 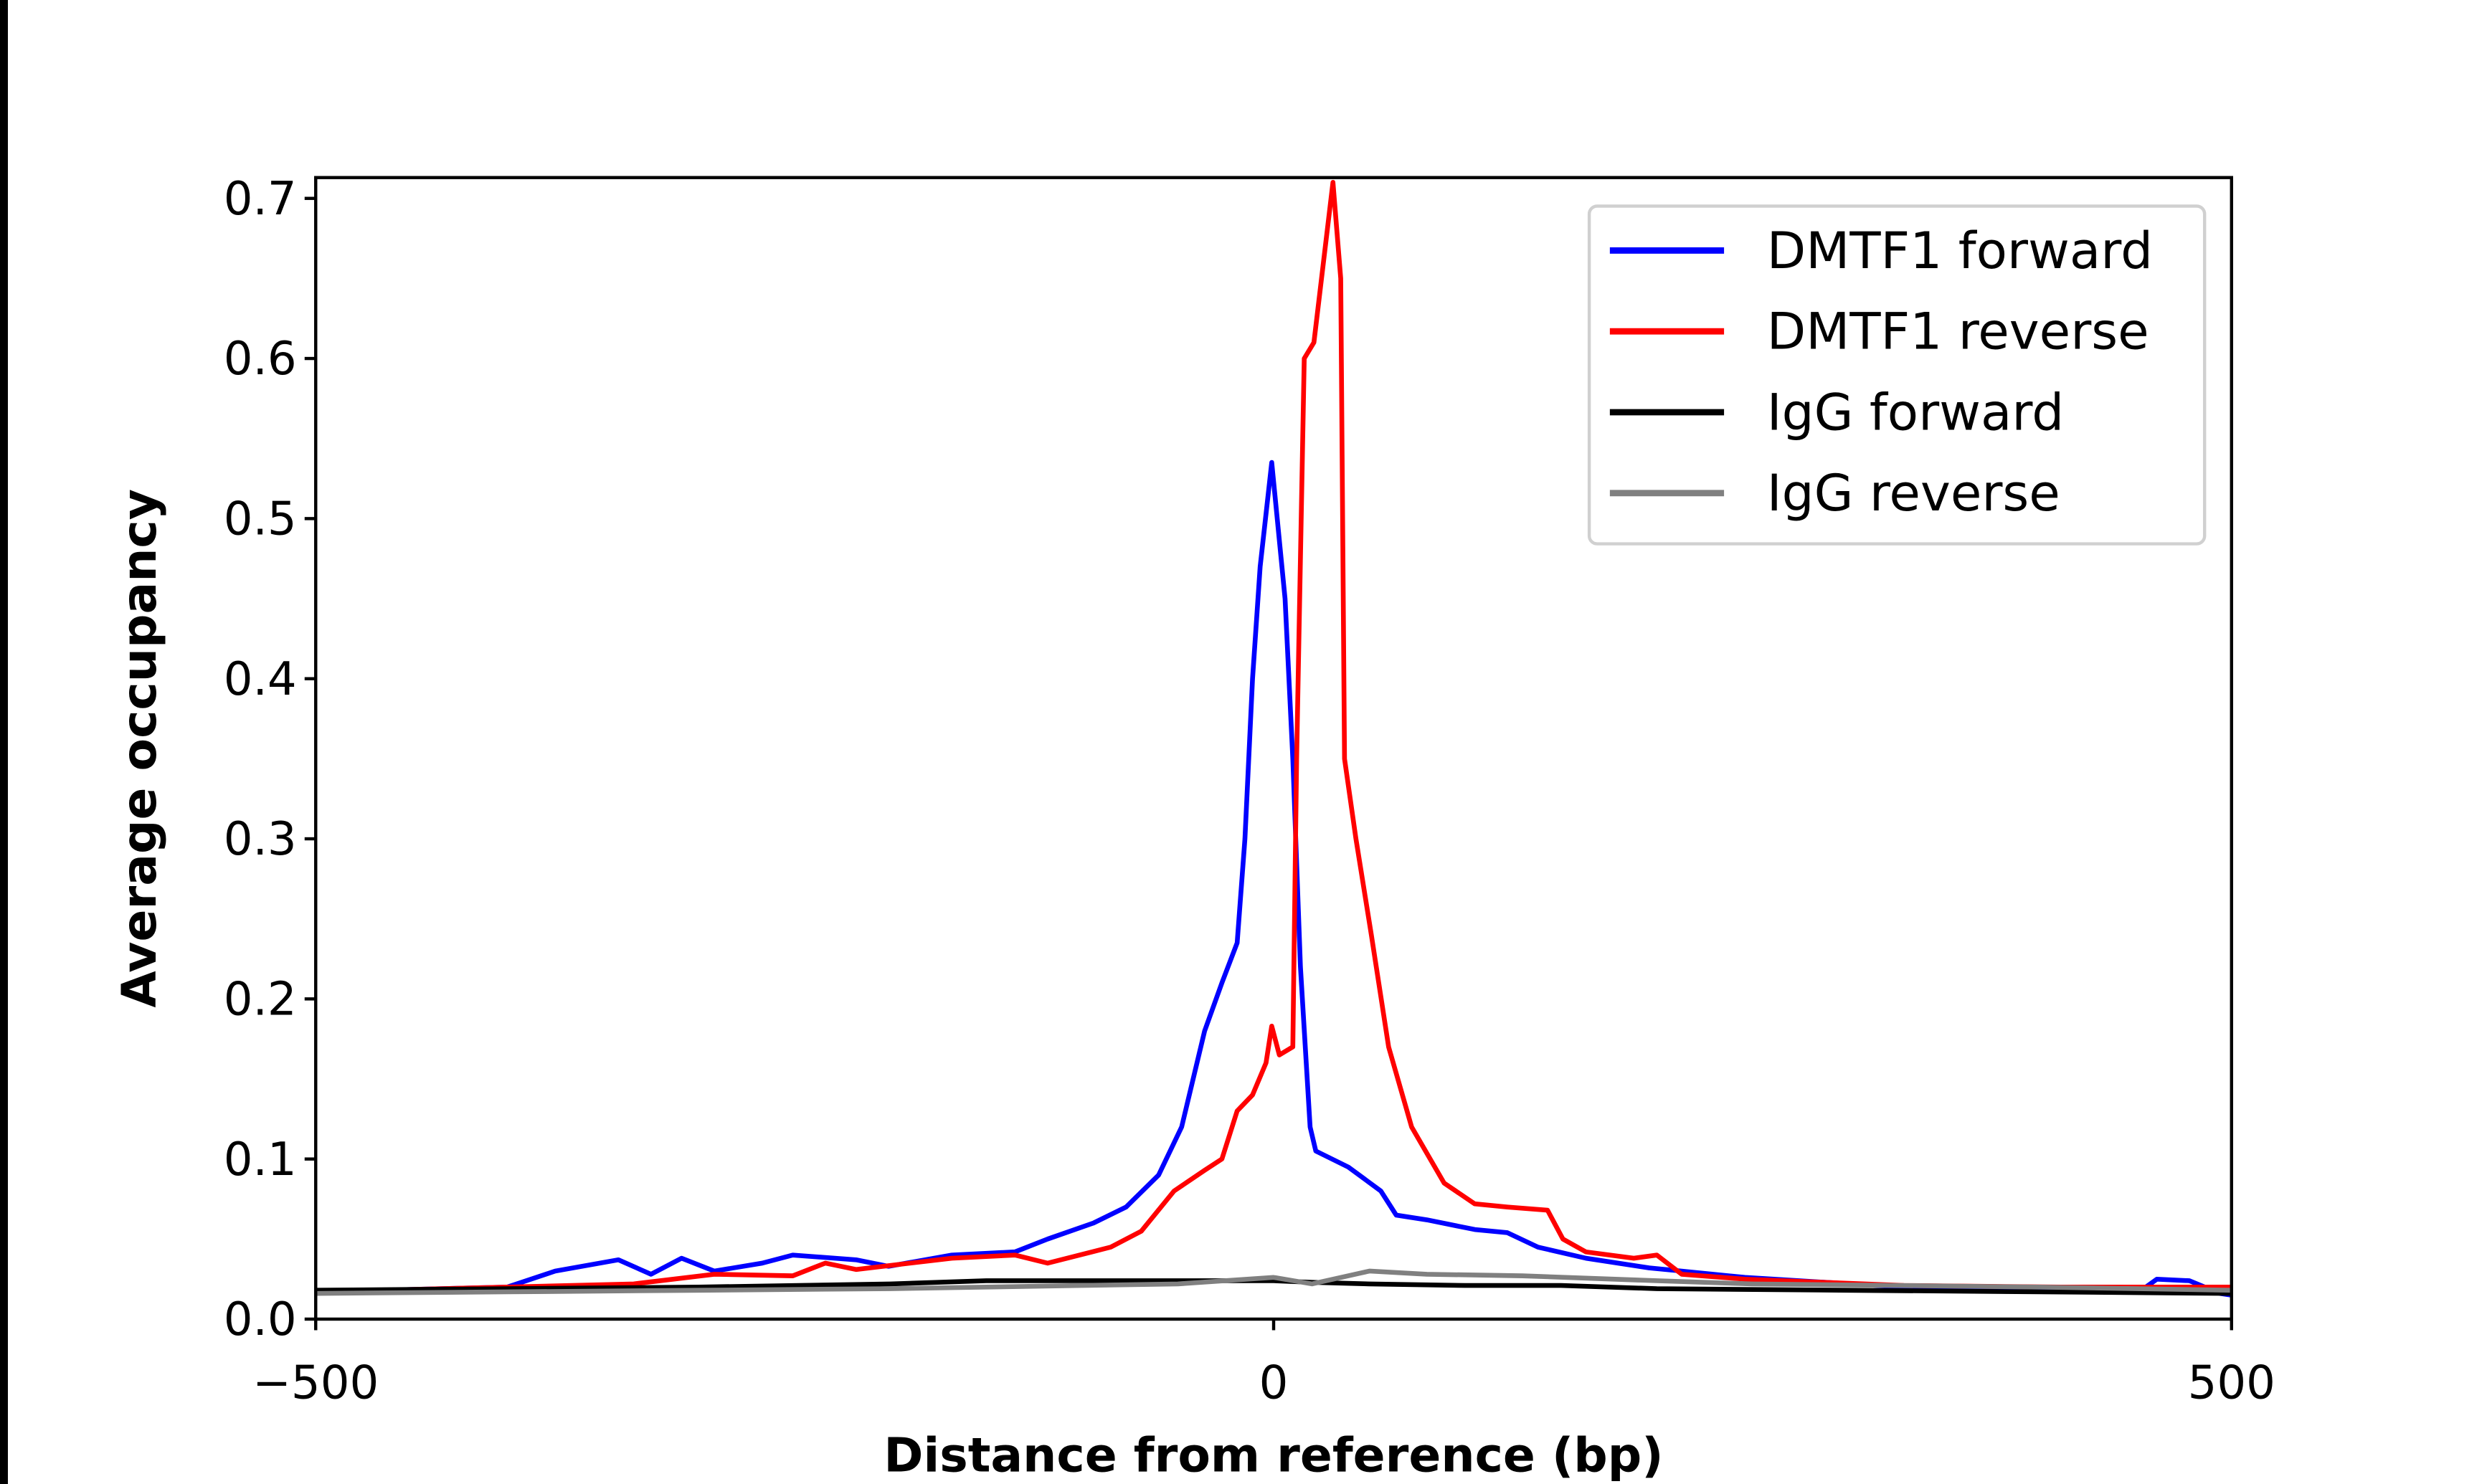 What do you see at coordinates (260, 679) in the screenshot?
I see `y-tick-label: 0.4` at bounding box center [260, 679].